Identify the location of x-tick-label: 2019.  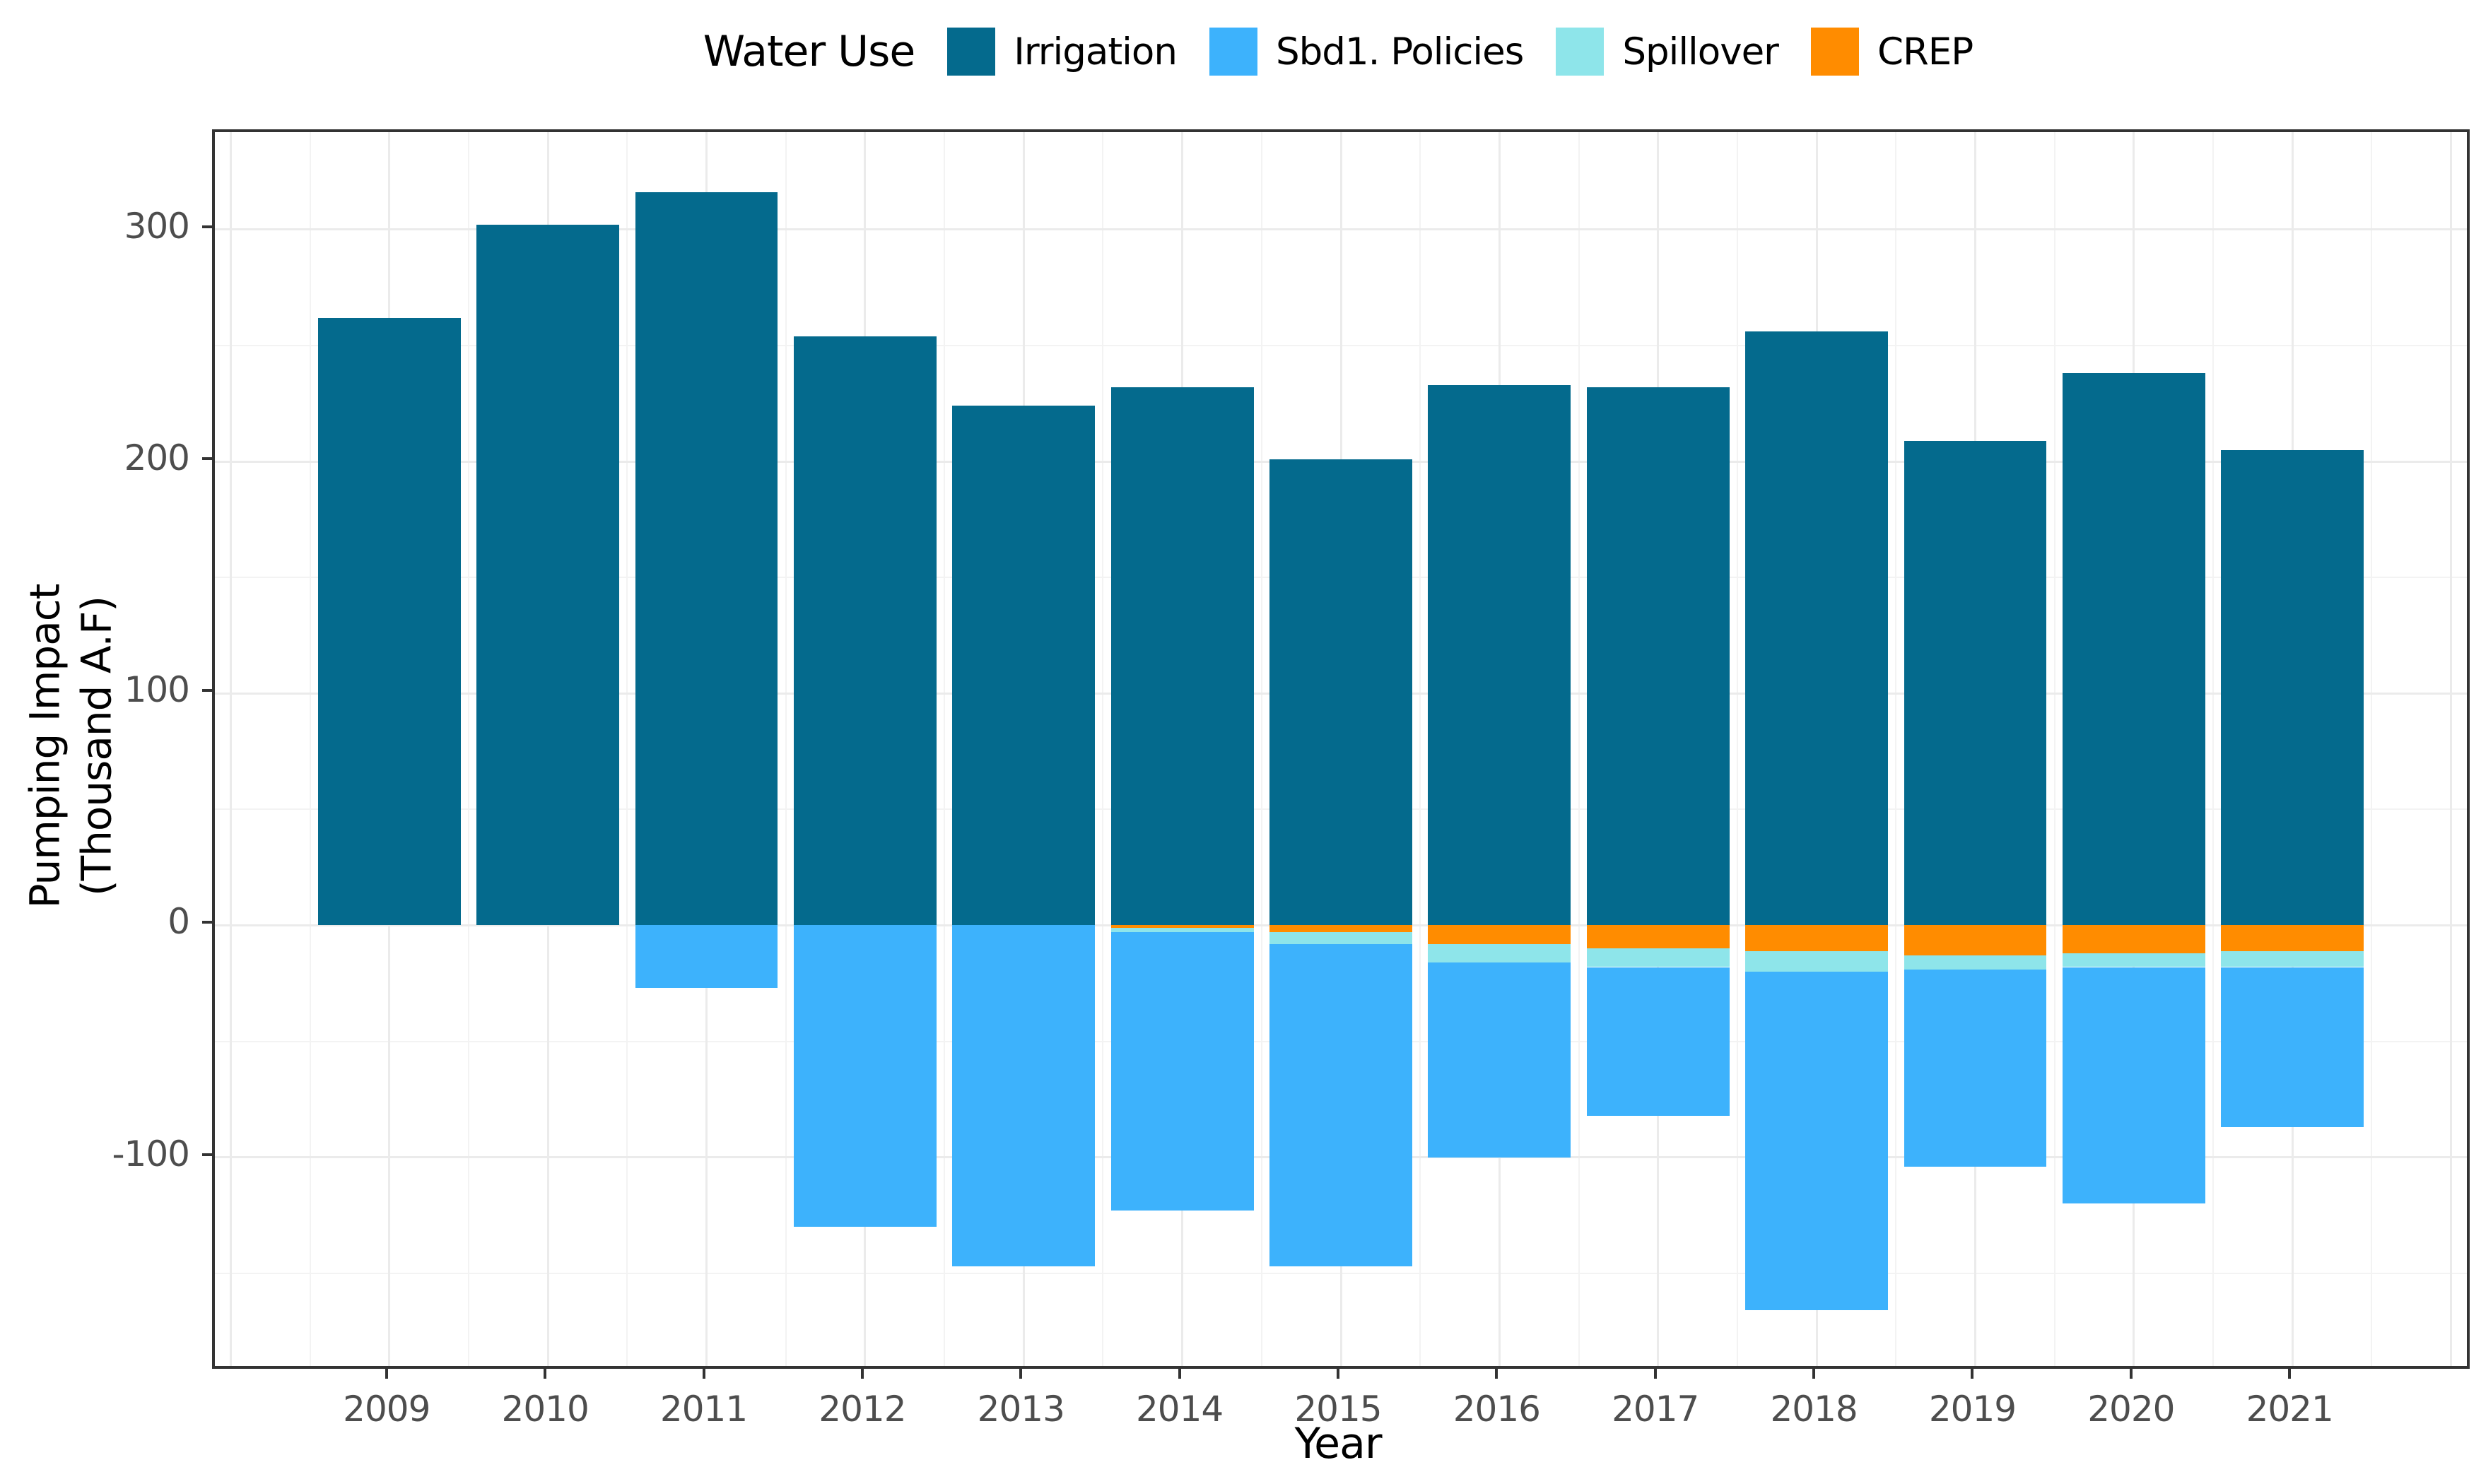
(1973, 1409).